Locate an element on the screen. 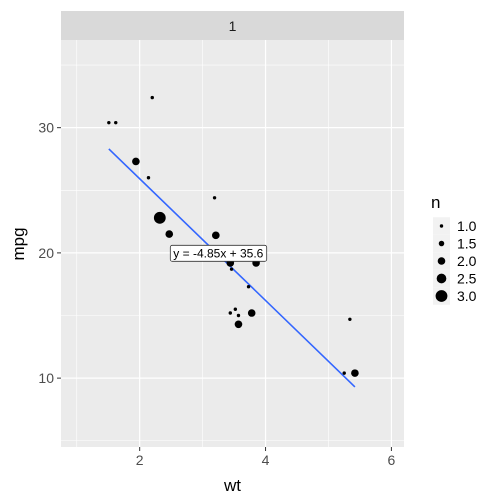  y-axis-title: mpg is located at coordinates (18, 243).